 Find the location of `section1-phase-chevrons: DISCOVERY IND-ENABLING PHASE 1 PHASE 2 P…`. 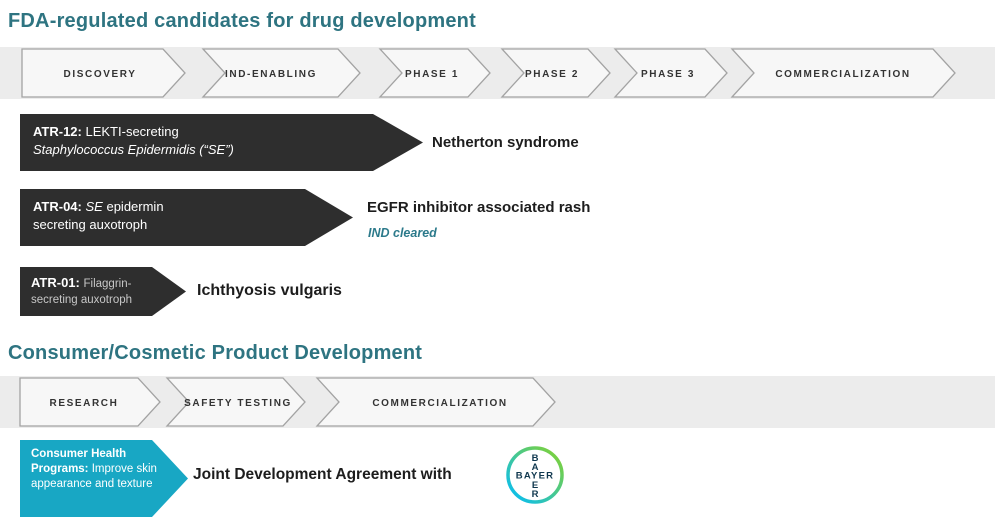

section1-phase-chevrons: DISCOVERY IND-ENABLING PHASE 1 PHASE 2 P… is located at coordinates (488, 73).